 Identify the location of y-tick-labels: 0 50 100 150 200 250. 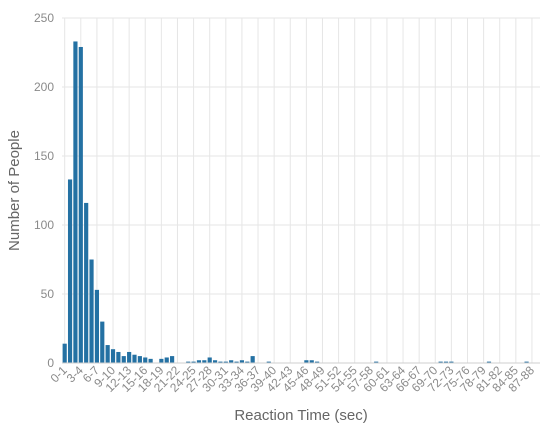
(44, 190).